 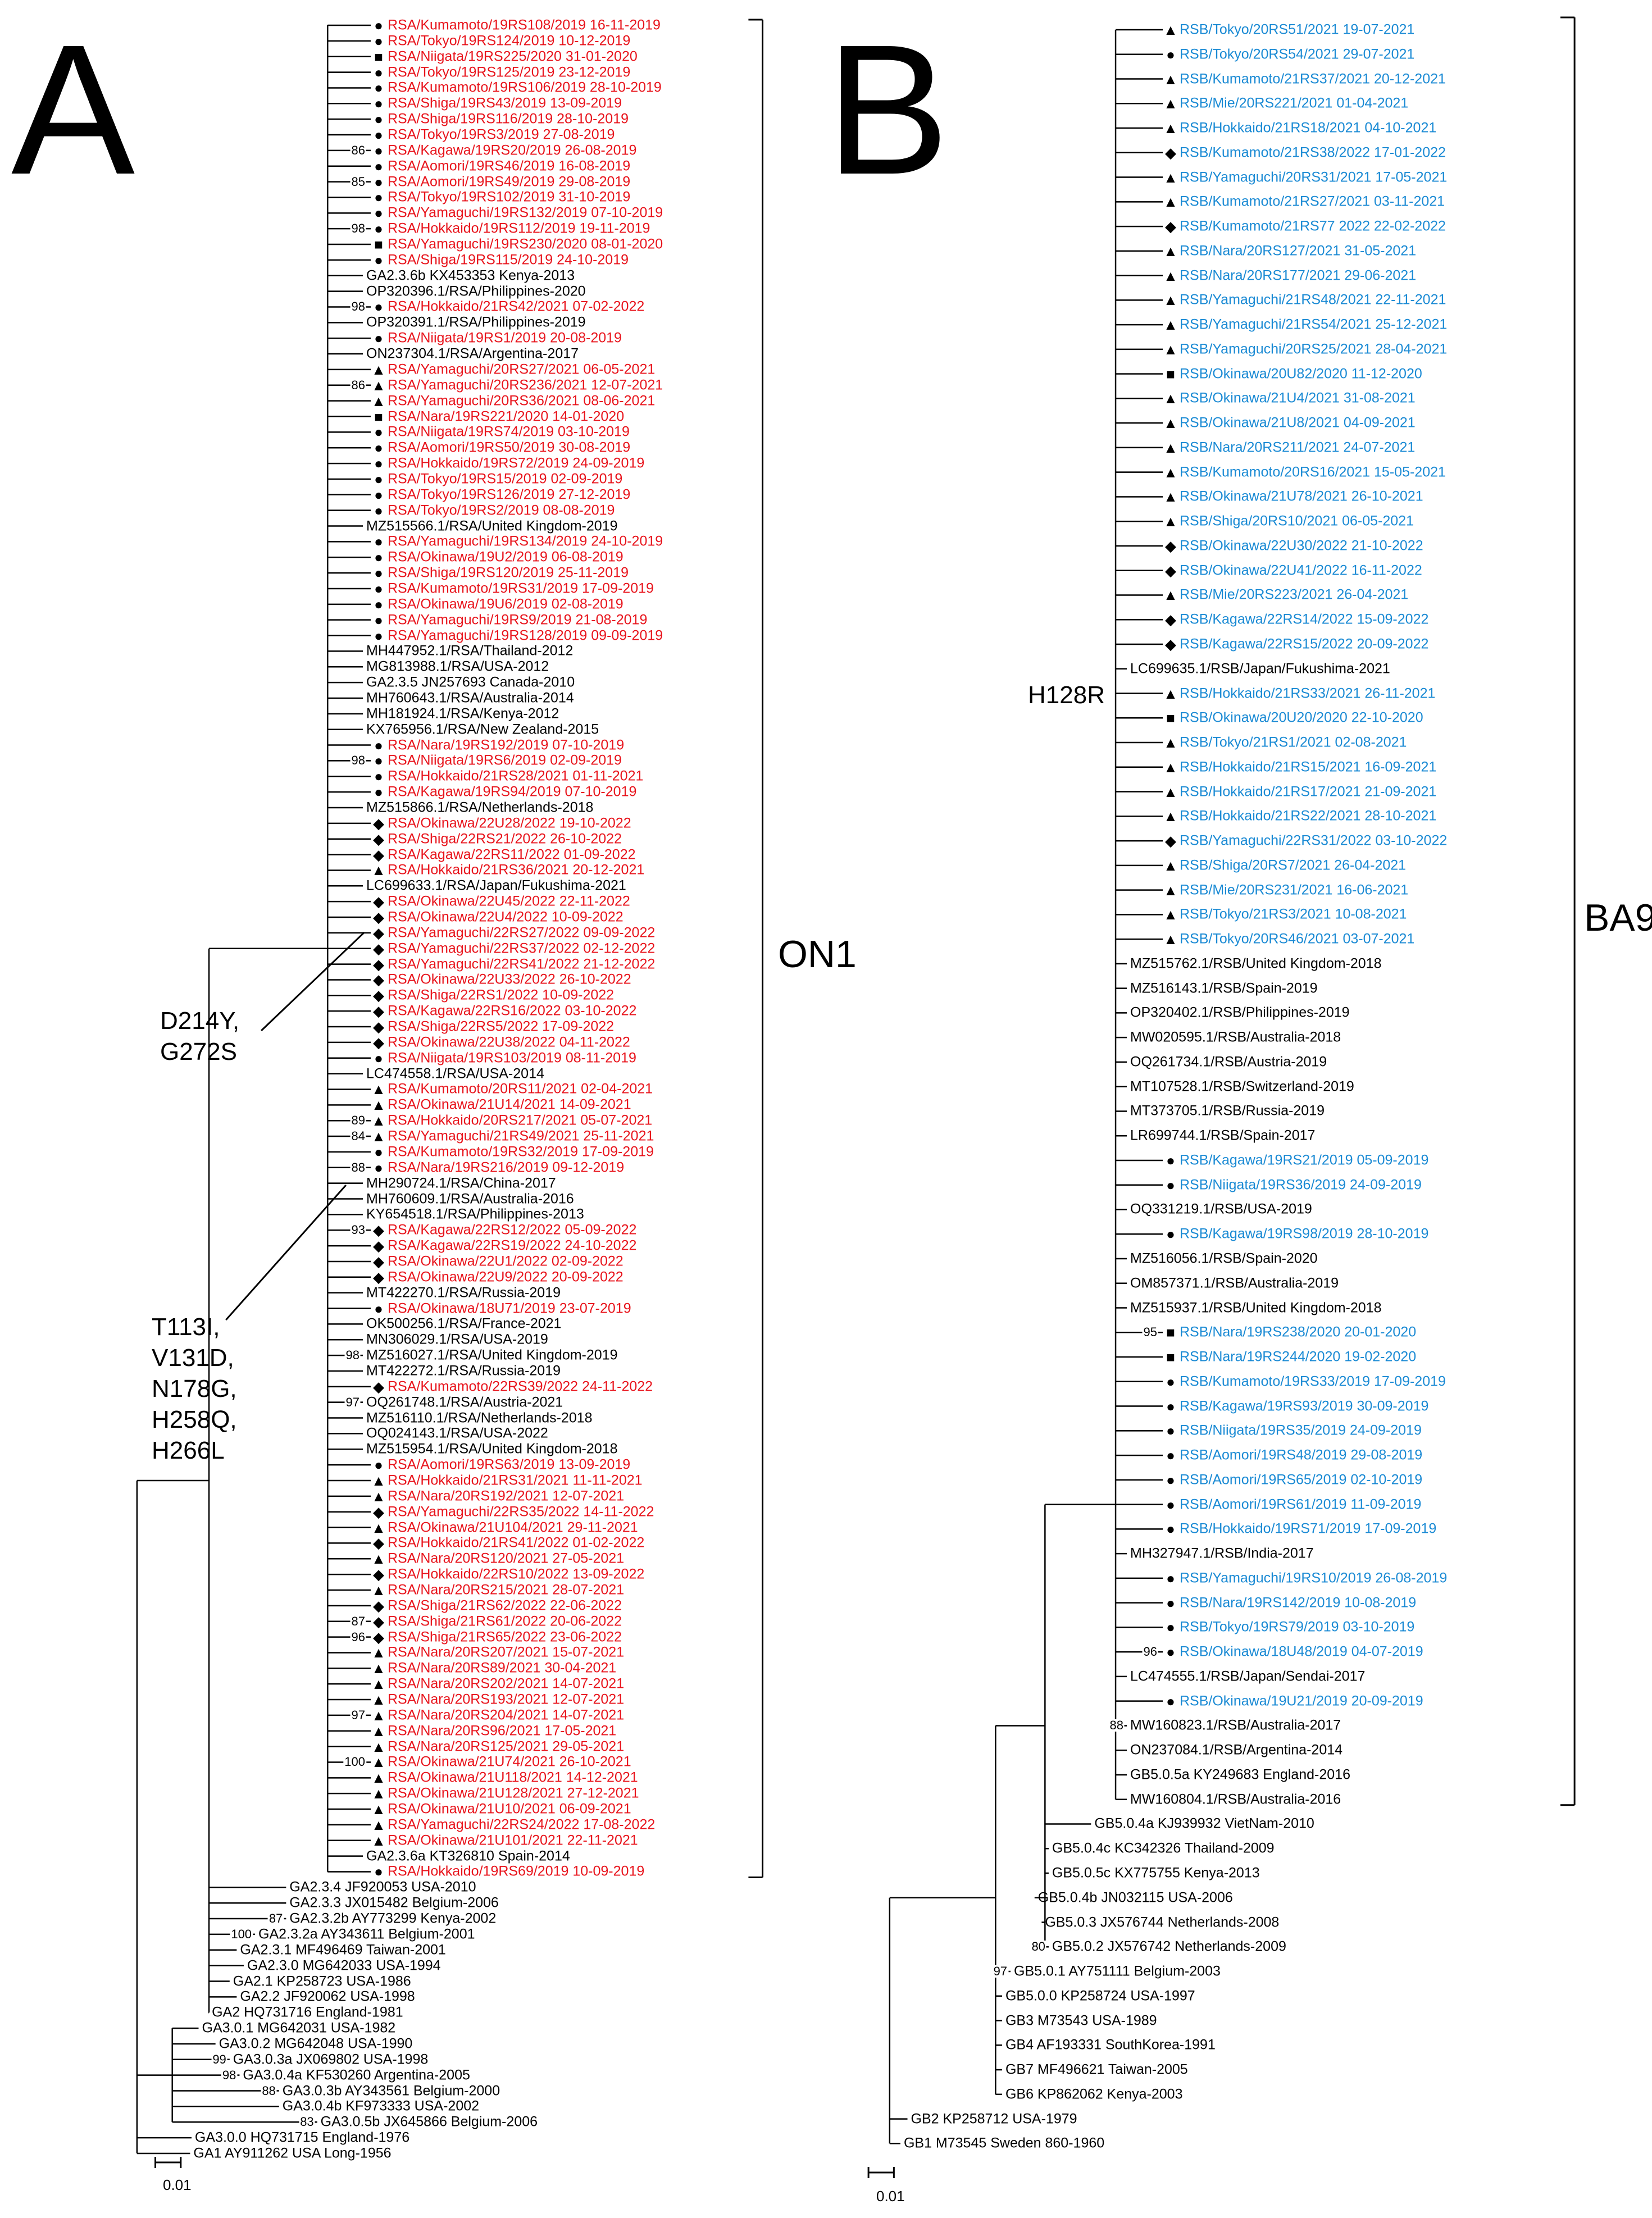 What do you see at coordinates (520, 1387) in the screenshot?
I see `leaf-label: RSA/Kumamoto/22RS39/2022 24-11-2022` at bounding box center [520, 1387].